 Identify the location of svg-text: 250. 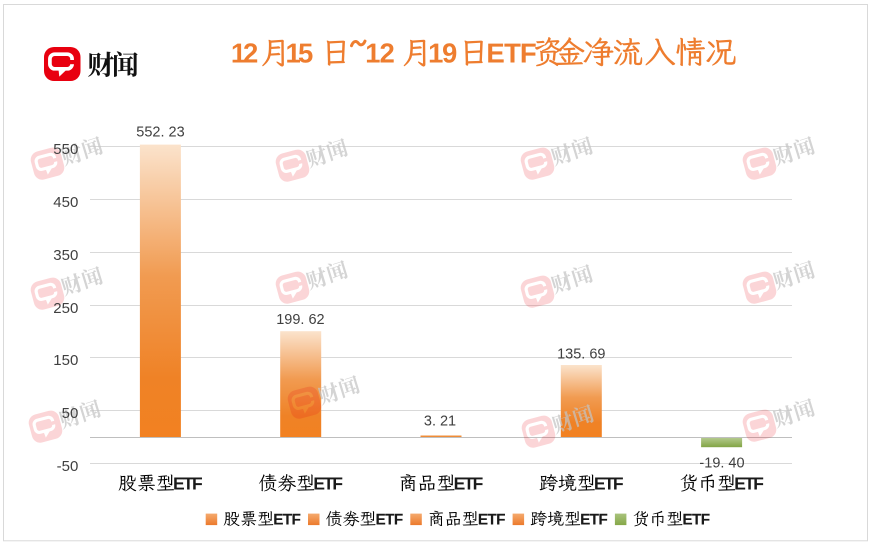
(65, 308).